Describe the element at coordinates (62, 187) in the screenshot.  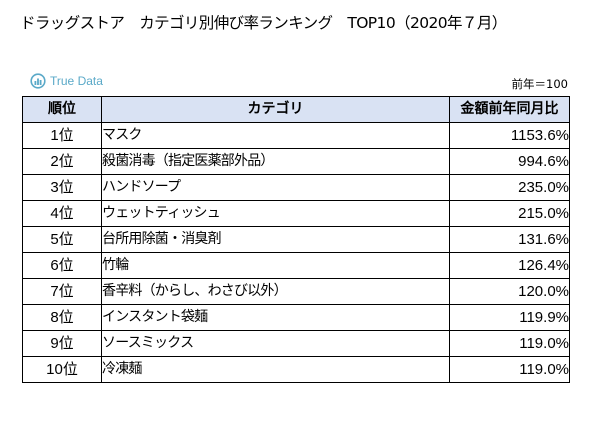
I see `rank-cell: 3位` at that location.